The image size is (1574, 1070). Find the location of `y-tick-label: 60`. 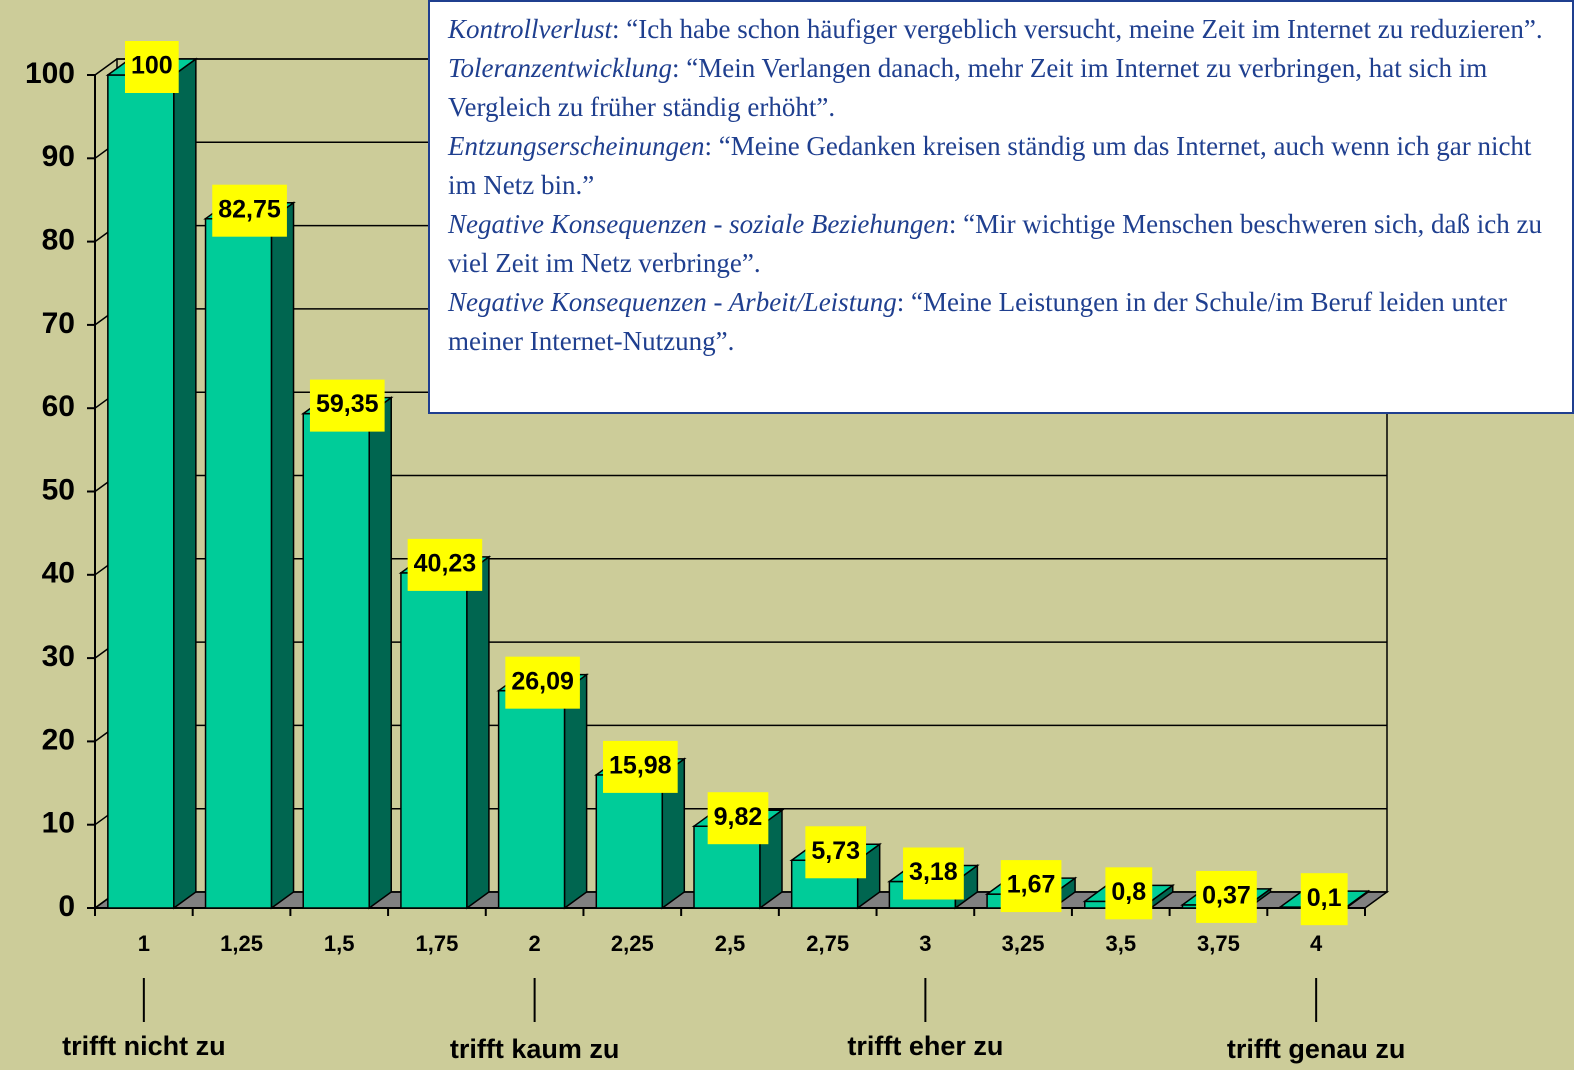

y-tick-label: 60 is located at coordinates (58, 406).